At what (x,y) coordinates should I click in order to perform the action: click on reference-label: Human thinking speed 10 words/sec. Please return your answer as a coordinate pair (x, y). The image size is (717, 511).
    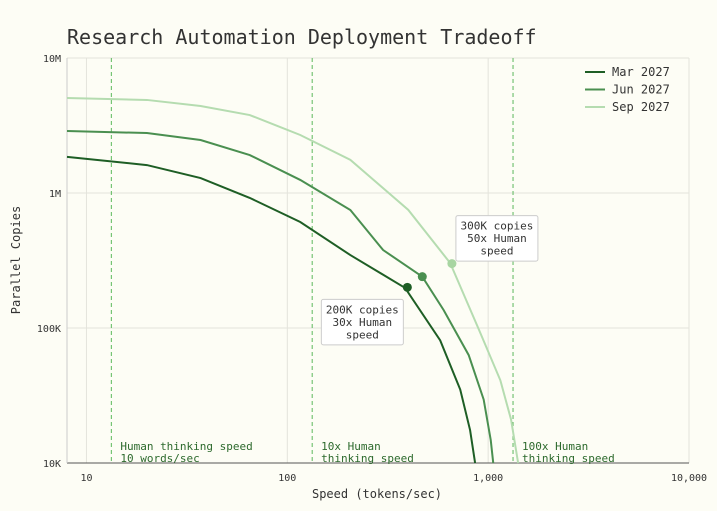
    Looking at the image, I should click on (186, 452).